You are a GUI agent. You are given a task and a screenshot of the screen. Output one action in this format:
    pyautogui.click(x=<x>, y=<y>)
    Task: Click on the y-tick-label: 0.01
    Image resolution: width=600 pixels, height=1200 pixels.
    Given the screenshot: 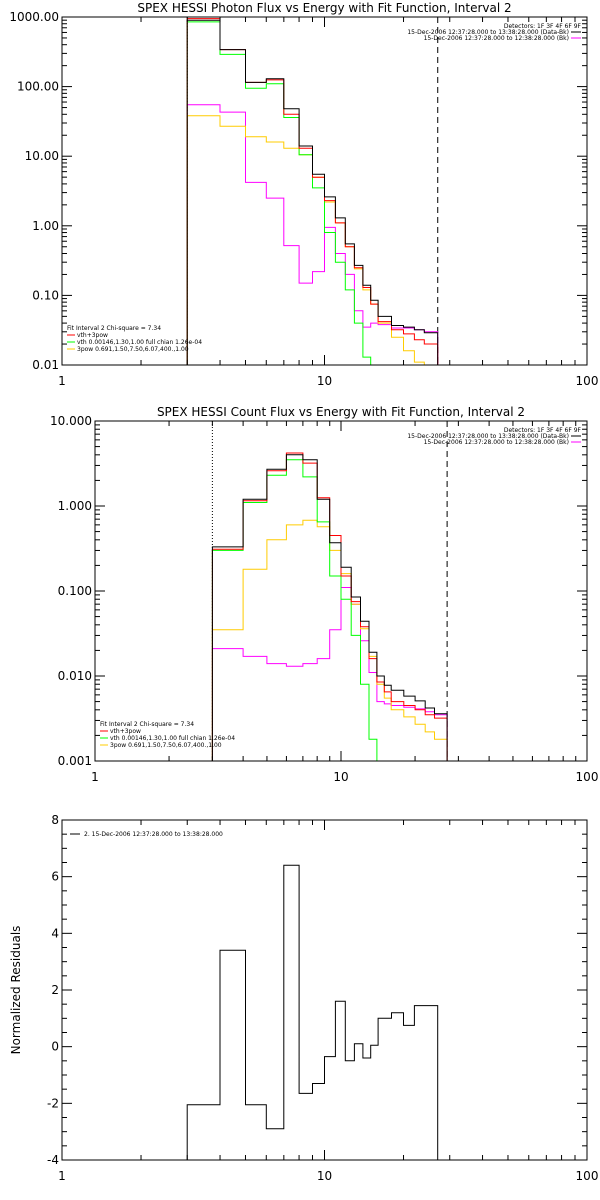 What is the action you would take?
    pyautogui.click(x=45, y=365)
    